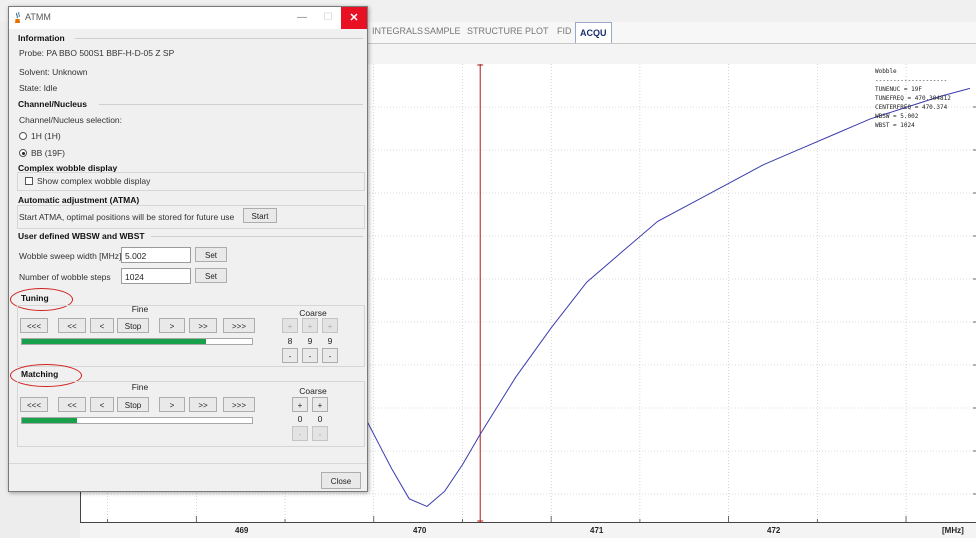  What do you see at coordinates (133, 325) in the screenshot?
I see `tuning-stop-button: Stop` at bounding box center [133, 325].